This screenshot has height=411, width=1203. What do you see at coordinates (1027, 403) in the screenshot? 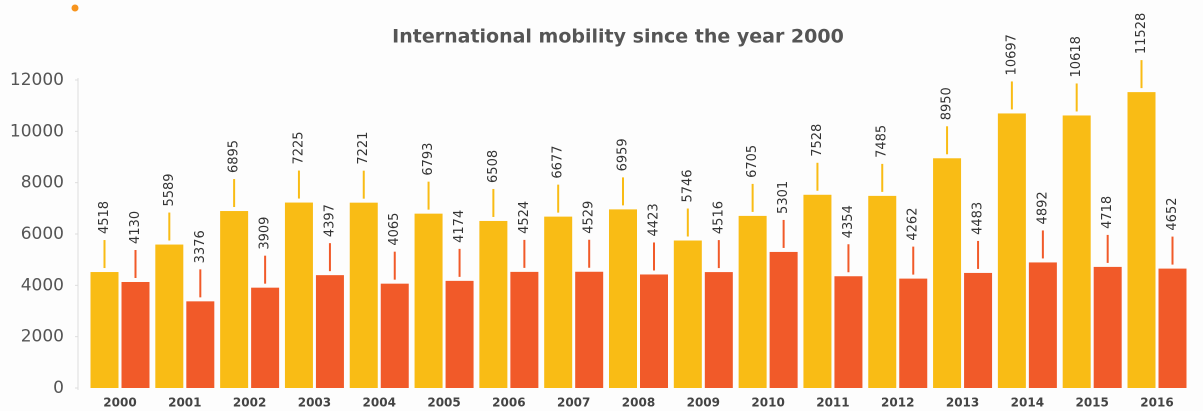
I see `x-tick-label: 2014` at bounding box center [1027, 403].